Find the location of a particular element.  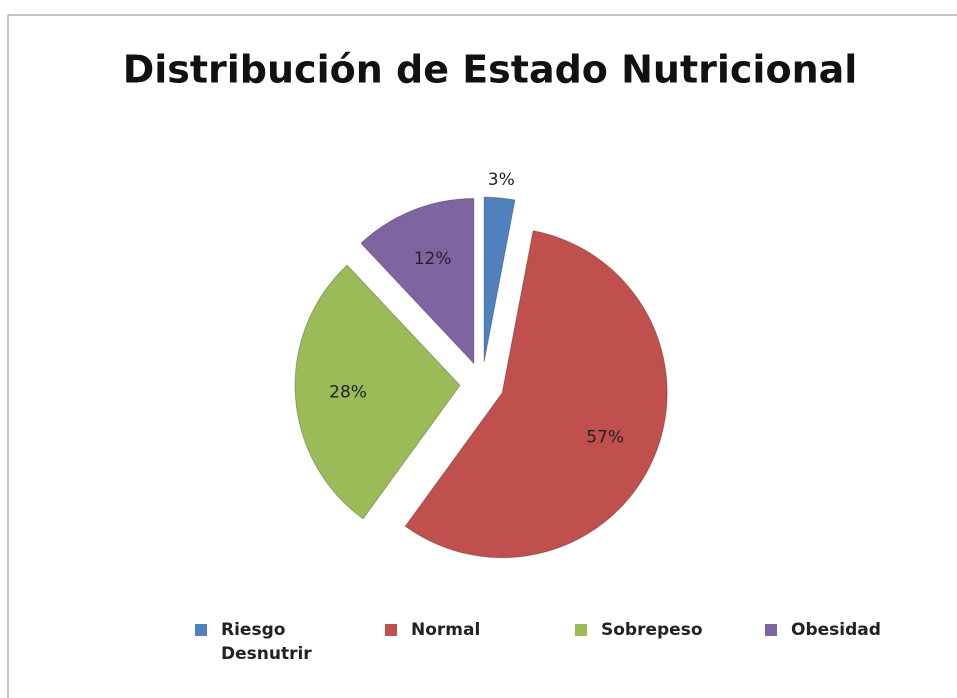

legend: Riesgo Desnutrir Normal Sobrepeso Obesidad is located at coordinates (478, 648).